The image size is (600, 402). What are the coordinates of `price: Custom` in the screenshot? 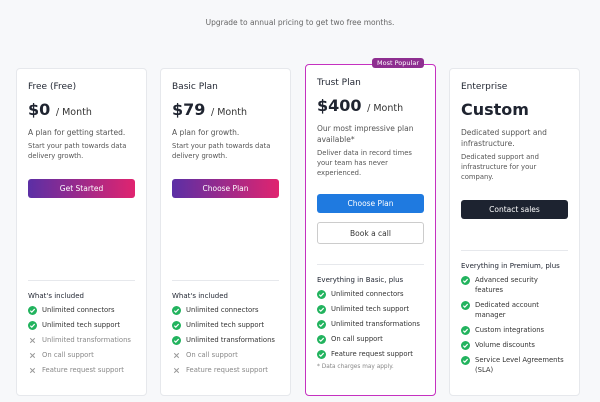 It's located at (514, 109).